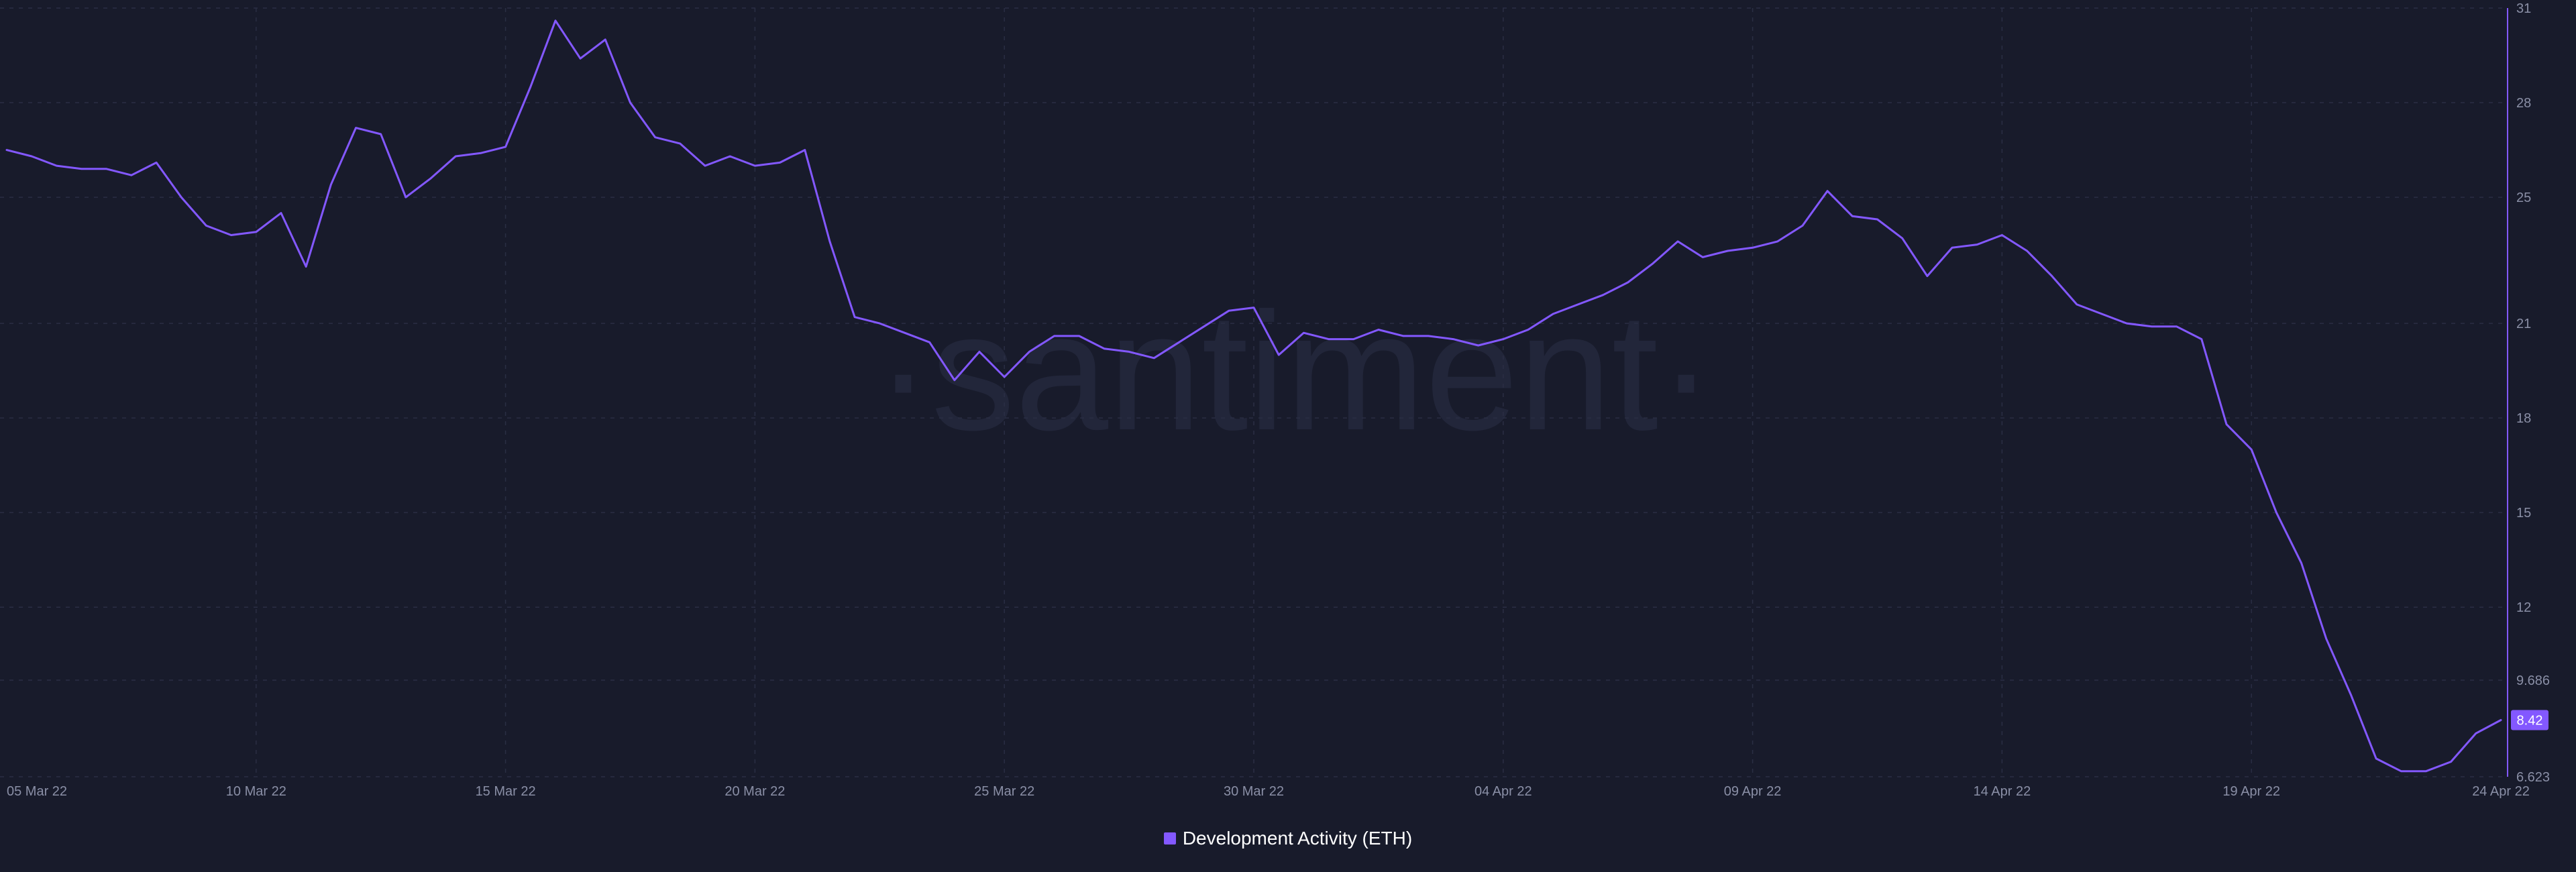 The width and height of the screenshot is (2576, 872). I want to click on x-tick-label: 05 Mar 22, so click(37, 791).